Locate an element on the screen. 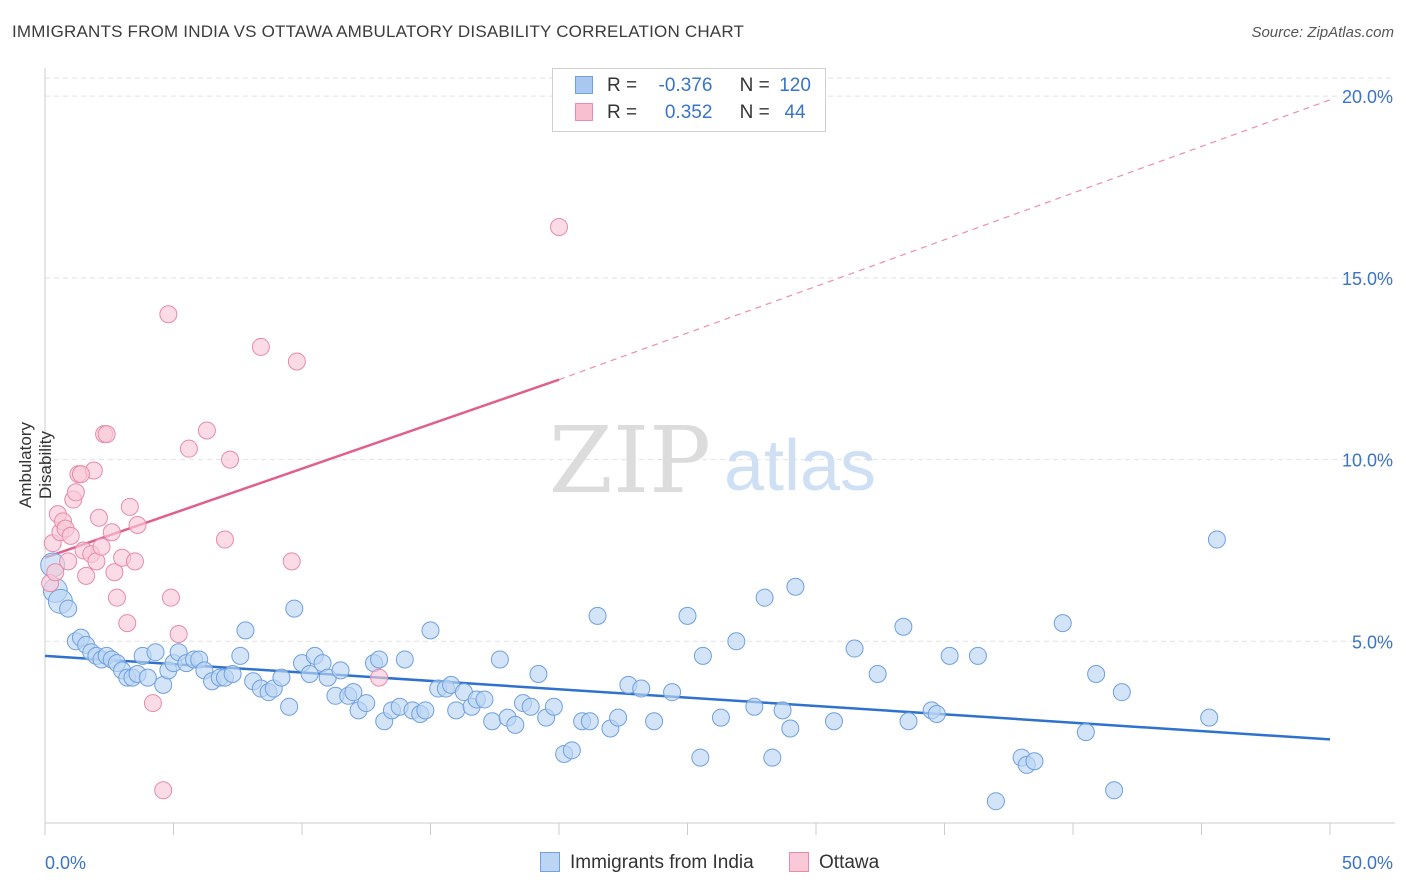  r-value-india: -0.376 is located at coordinates (685, 85).